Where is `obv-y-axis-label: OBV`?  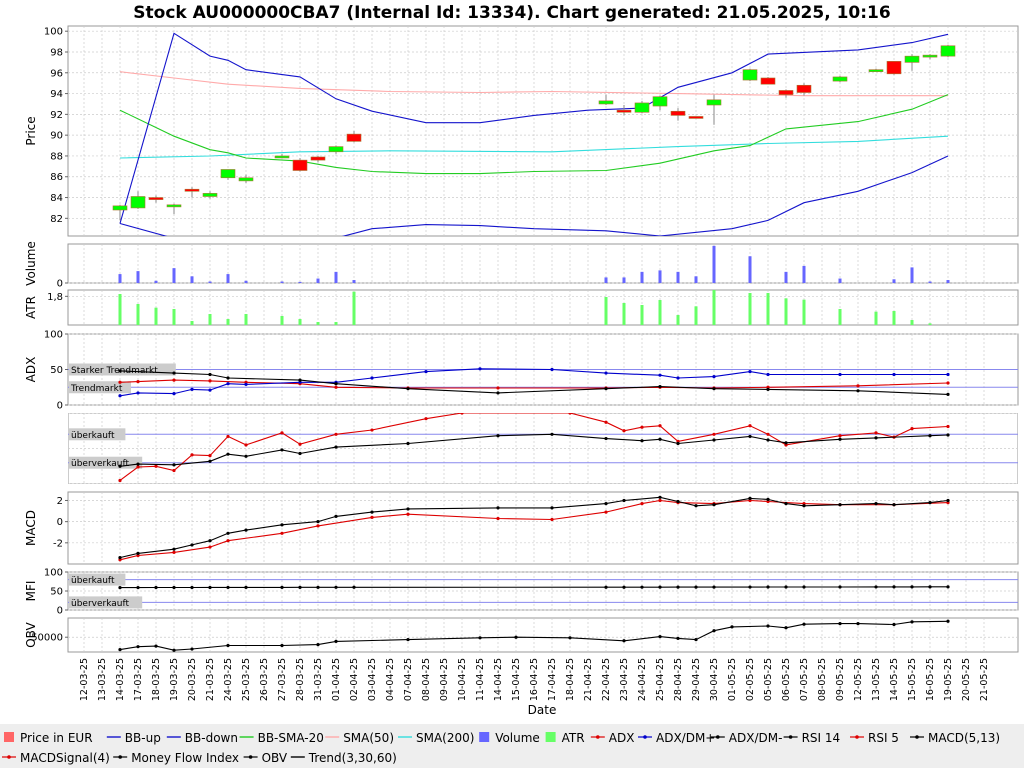 obv-y-axis-label: OBV is located at coordinates (31, 634).